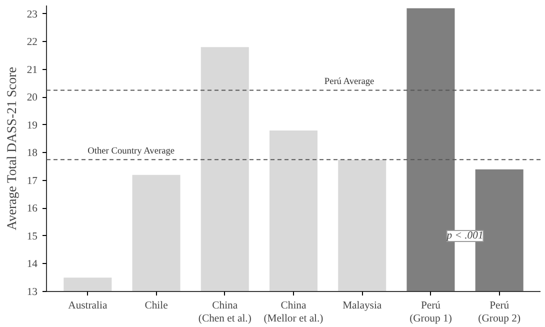  Describe the element at coordinates (32, 264) in the screenshot. I see `y-tick-label: 14` at that location.